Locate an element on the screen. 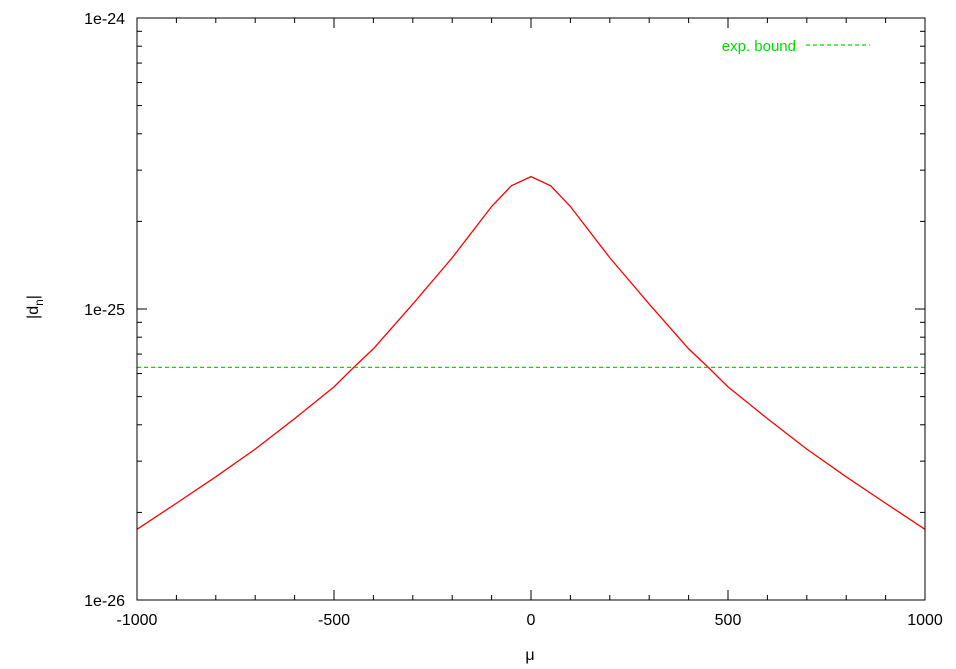 The height and width of the screenshot is (669, 956). y-axis-title-end: | is located at coordinates (33, 297).